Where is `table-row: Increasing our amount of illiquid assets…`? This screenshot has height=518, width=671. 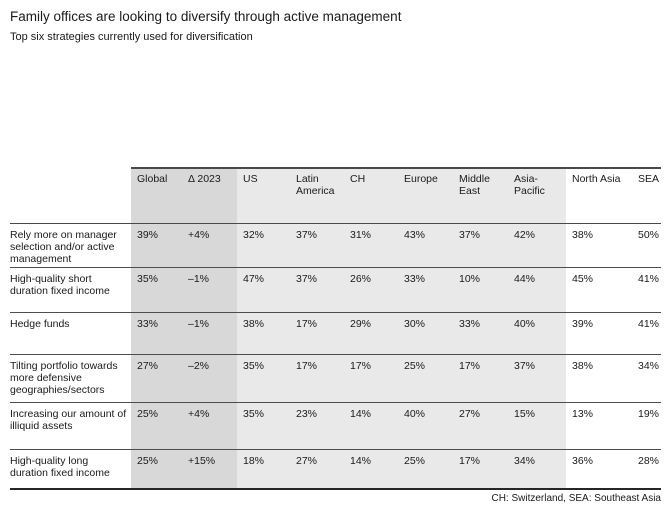
table-row: Increasing our amount of illiquid assets… is located at coordinates (335, 426).